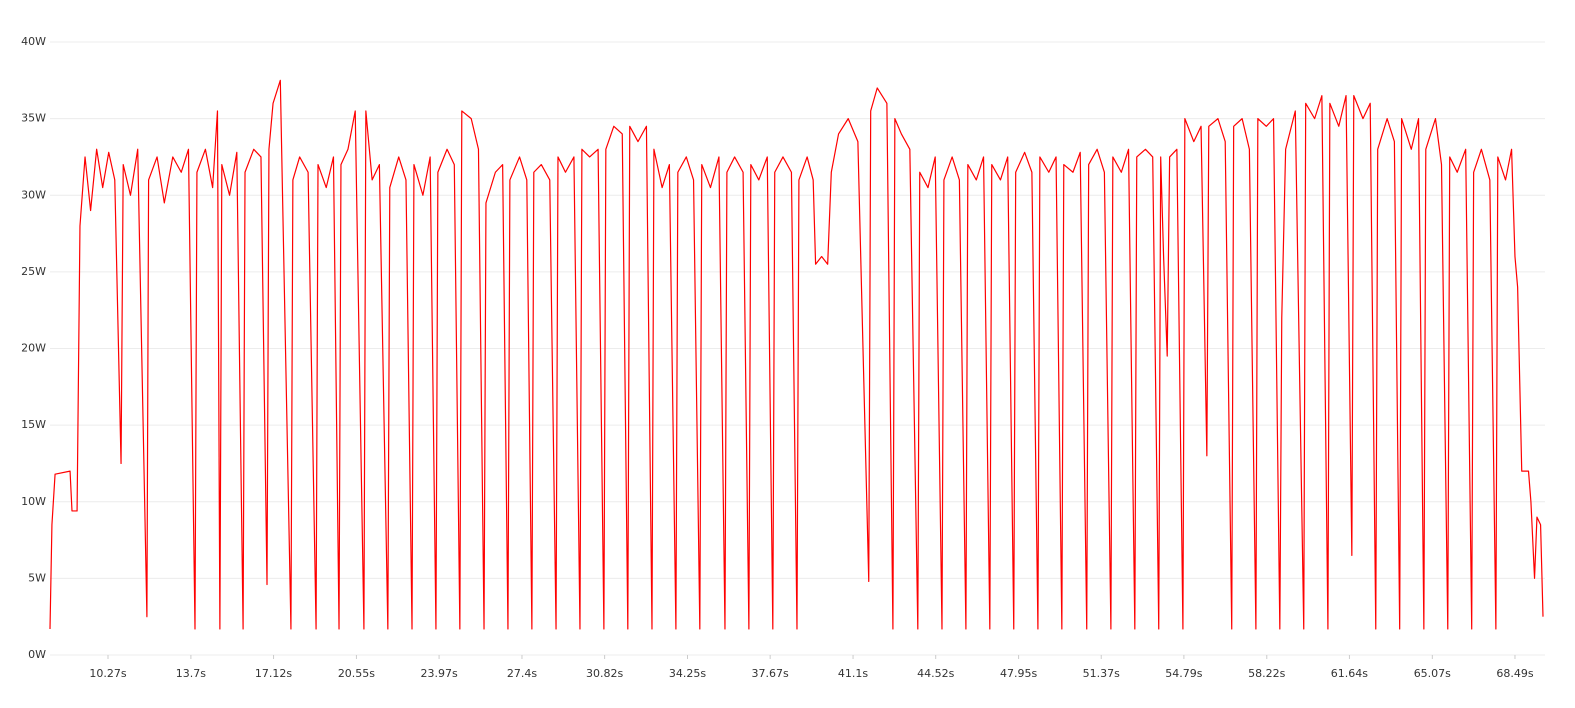 Image resolution: width=1575 pixels, height=708 pixels. Describe the element at coordinates (1514, 673) in the screenshot. I see `x-tick-label: 68.49s` at that location.